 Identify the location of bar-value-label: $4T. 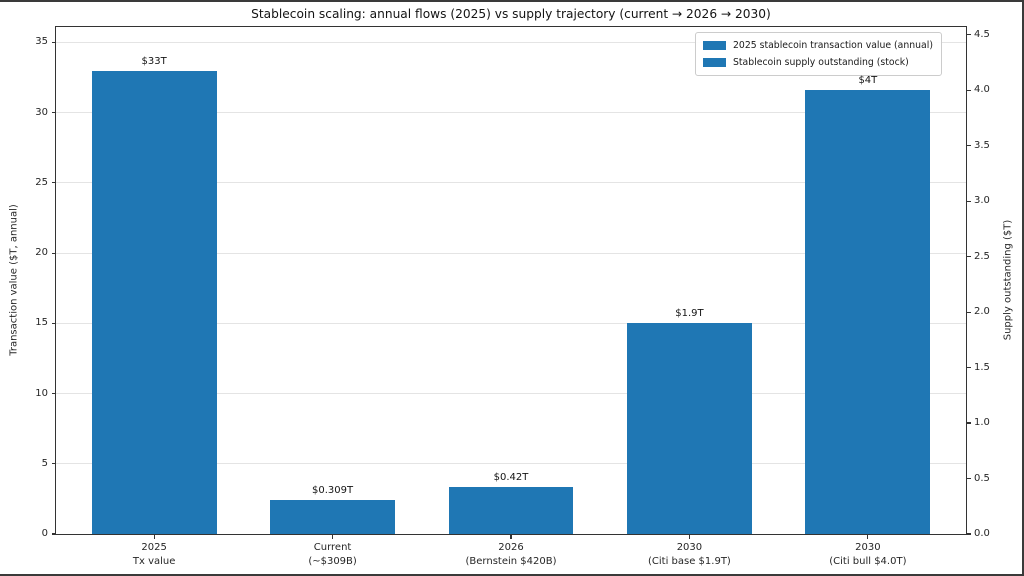
(868, 81).